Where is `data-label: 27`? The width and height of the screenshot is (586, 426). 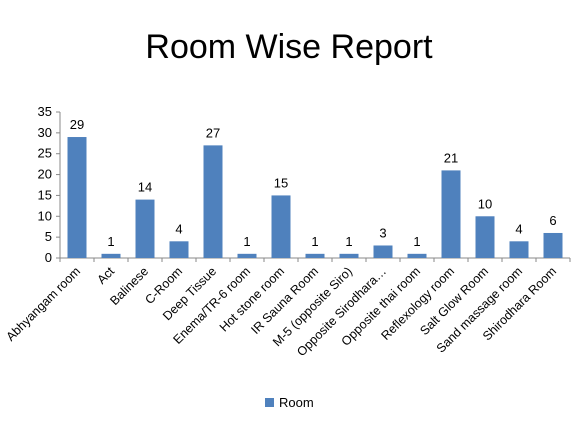
data-label: 27 is located at coordinates (213, 132).